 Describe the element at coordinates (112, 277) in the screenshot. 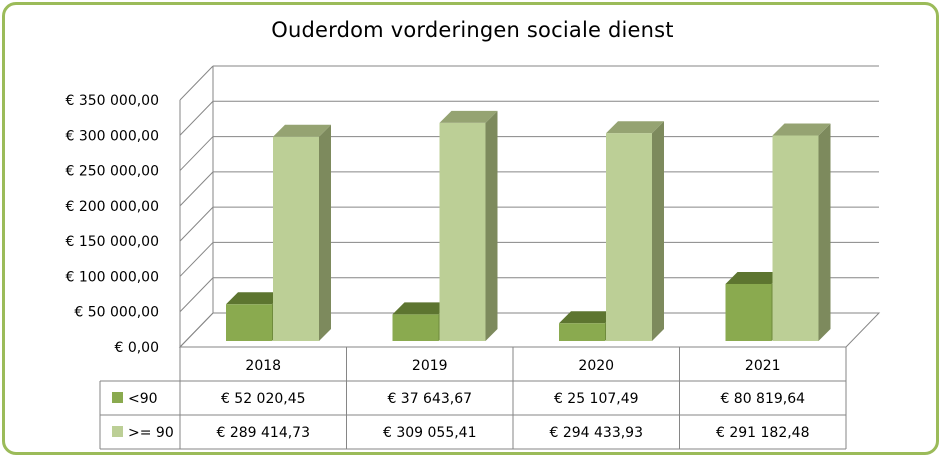

I see `y-tick-label: € 100 000,00` at that location.